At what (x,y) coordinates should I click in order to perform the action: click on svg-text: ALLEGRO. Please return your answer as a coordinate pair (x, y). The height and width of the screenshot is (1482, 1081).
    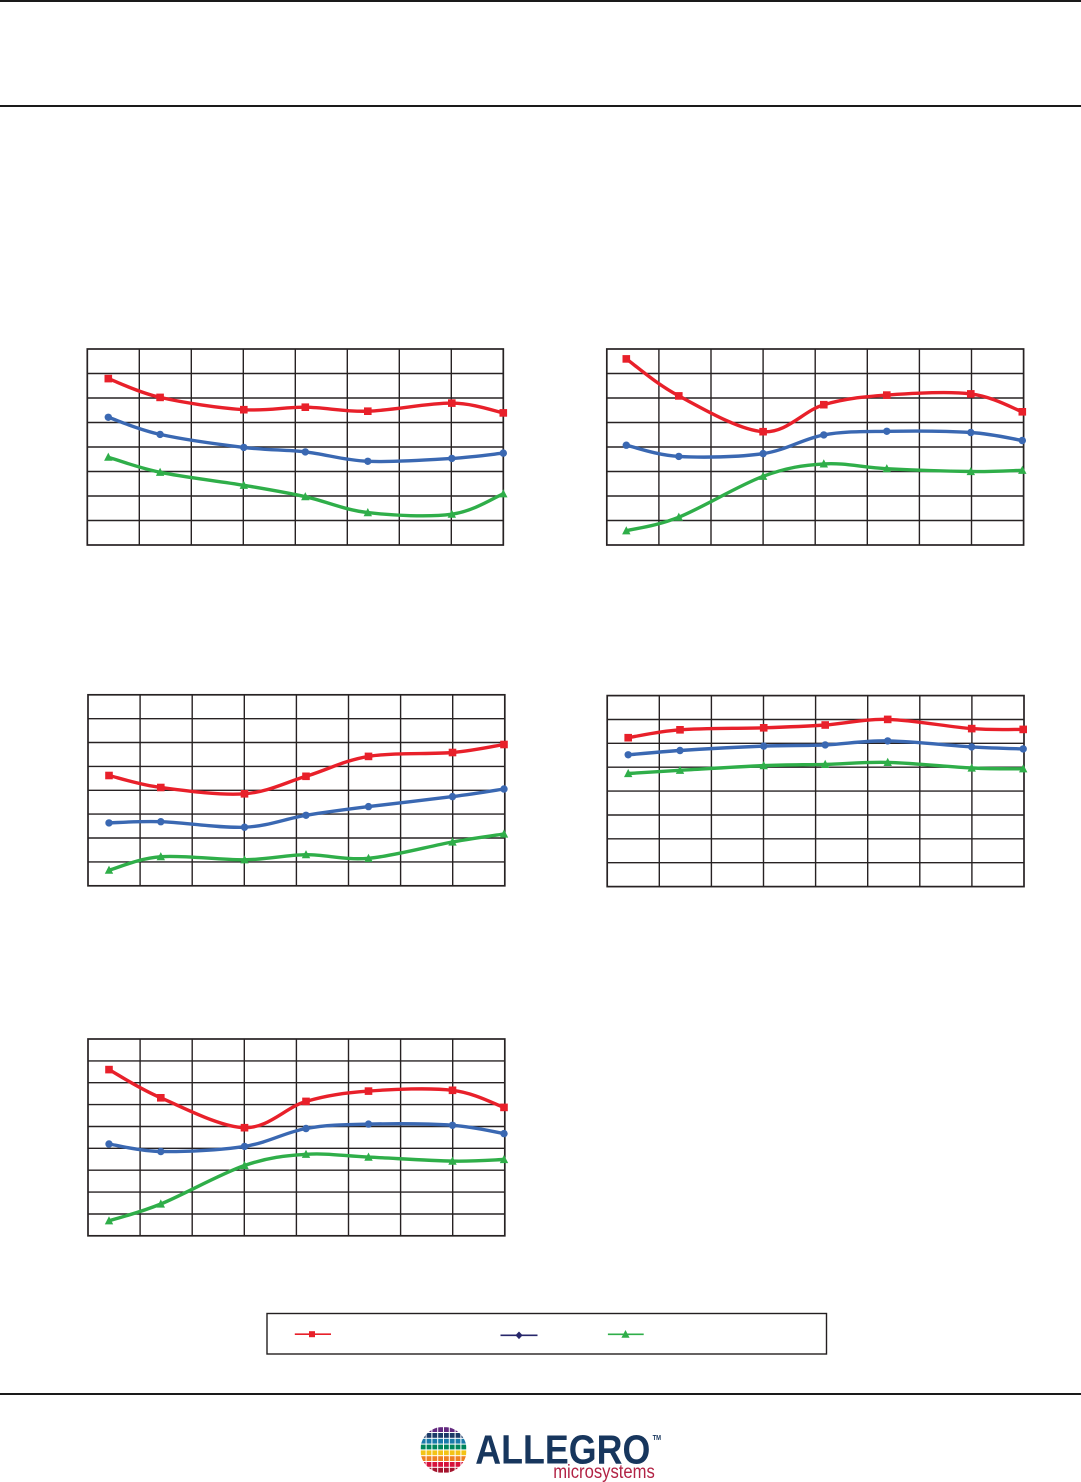
    Looking at the image, I should click on (562, 1450).